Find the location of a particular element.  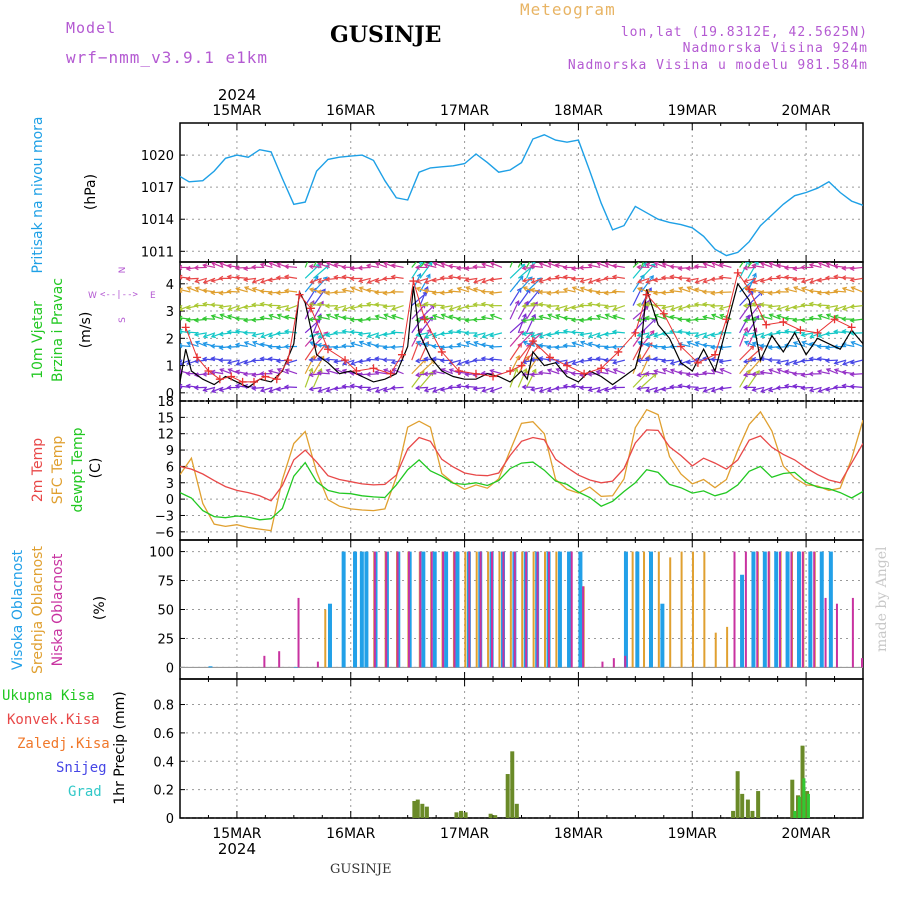

temp-unit: (C) is located at coordinates (96, 468).